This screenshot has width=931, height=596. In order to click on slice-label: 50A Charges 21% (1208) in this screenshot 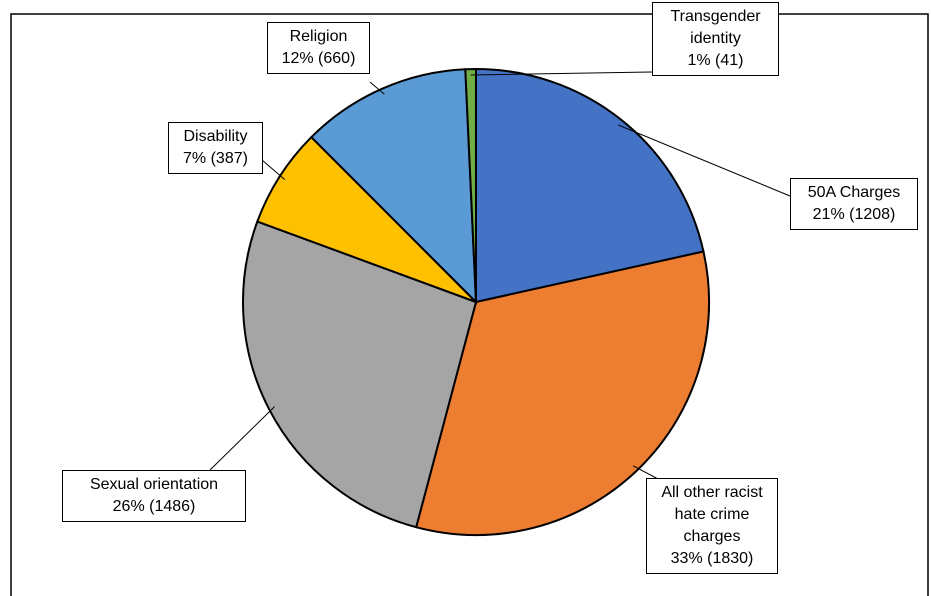, I will do `click(854, 204)`.